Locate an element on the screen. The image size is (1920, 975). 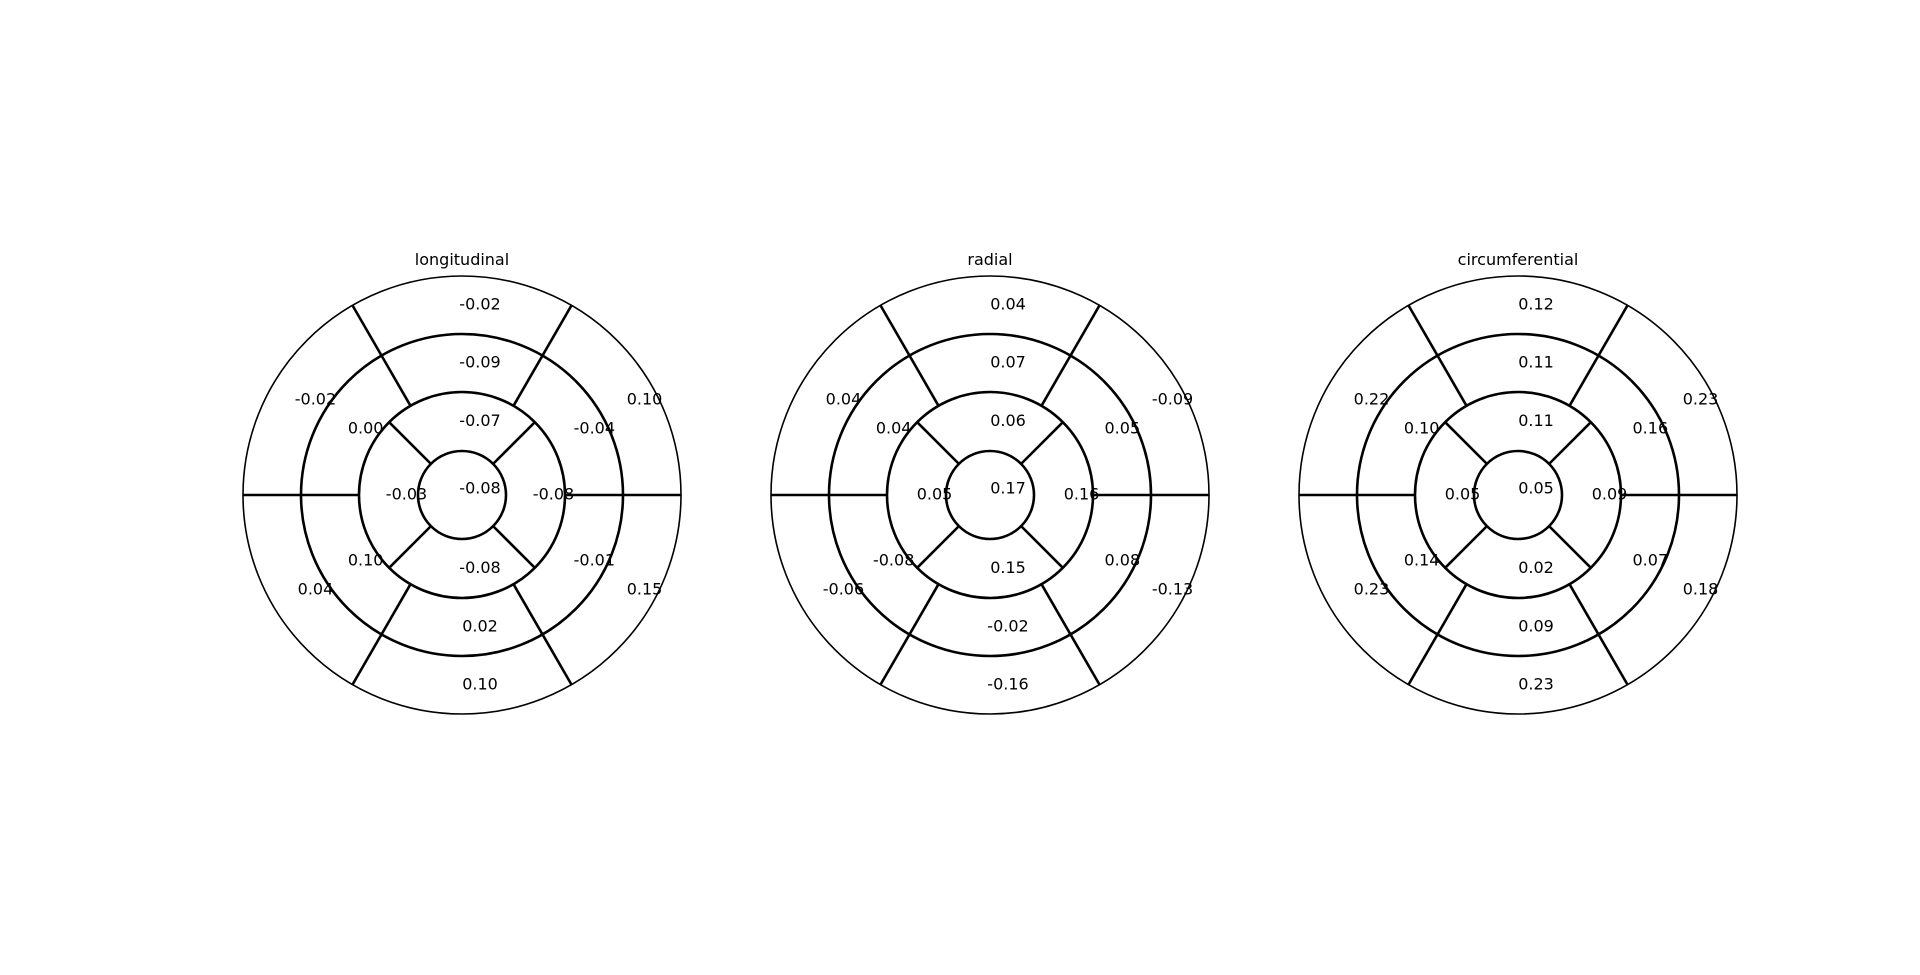
apical-segment-label: 0.09 is located at coordinates (1610, 494).